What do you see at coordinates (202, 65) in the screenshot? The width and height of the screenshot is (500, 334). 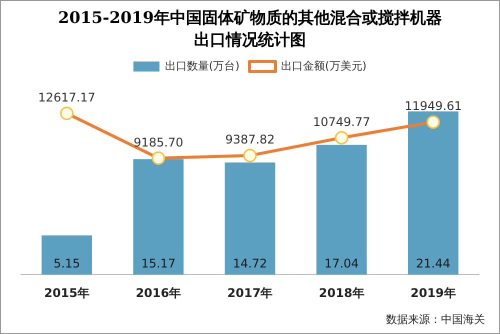 I see `legend-label: 出口数量(万台)` at bounding box center [202, 65].